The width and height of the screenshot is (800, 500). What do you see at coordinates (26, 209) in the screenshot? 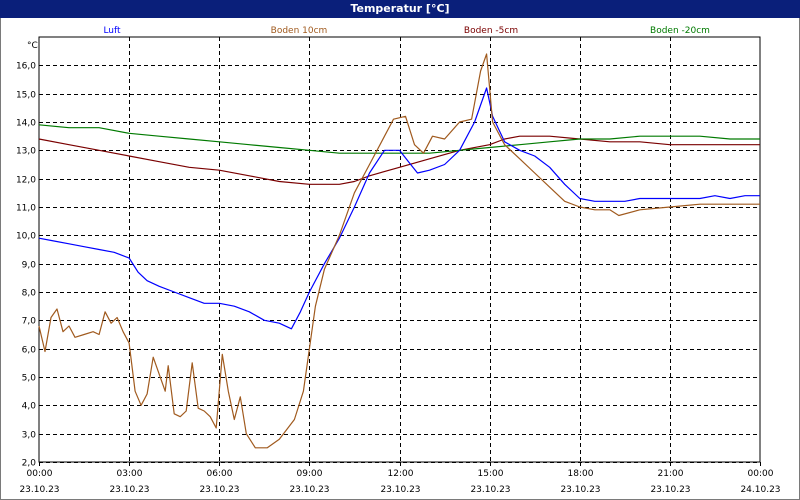
I see `y-tick-label: 11,0` at bounding box center [26, 209].